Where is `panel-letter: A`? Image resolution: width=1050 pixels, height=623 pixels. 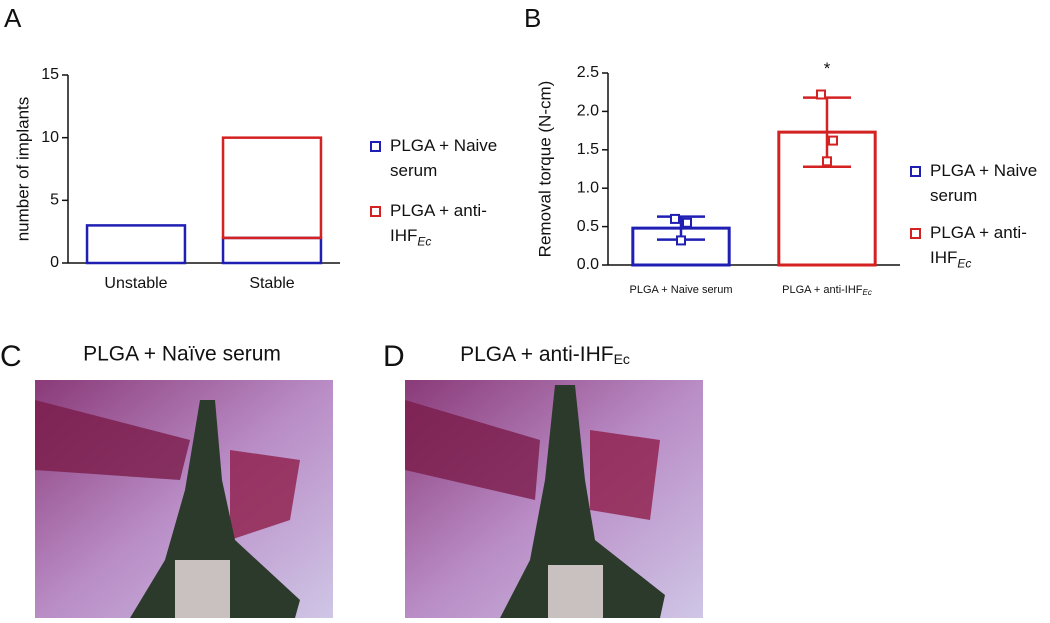 panel-letter: A is located at coordinates (13, 18).